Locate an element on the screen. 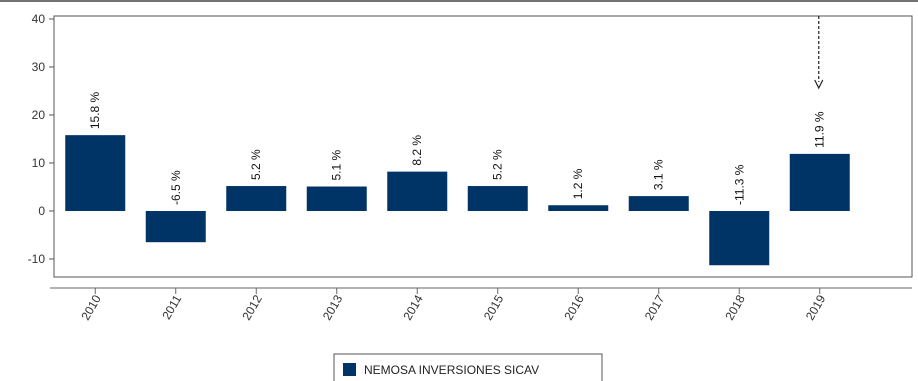 The image size is (918, 381). y-tick-label: 30 is located at coordinates (39, 67).